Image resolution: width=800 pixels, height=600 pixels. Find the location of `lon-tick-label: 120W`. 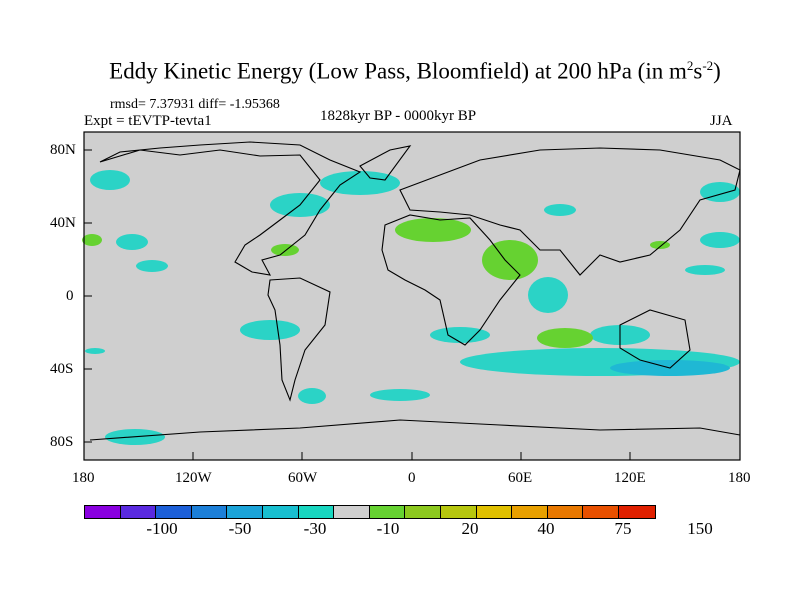

lon-tick-label: 120W is located at coordinates (193, 478).